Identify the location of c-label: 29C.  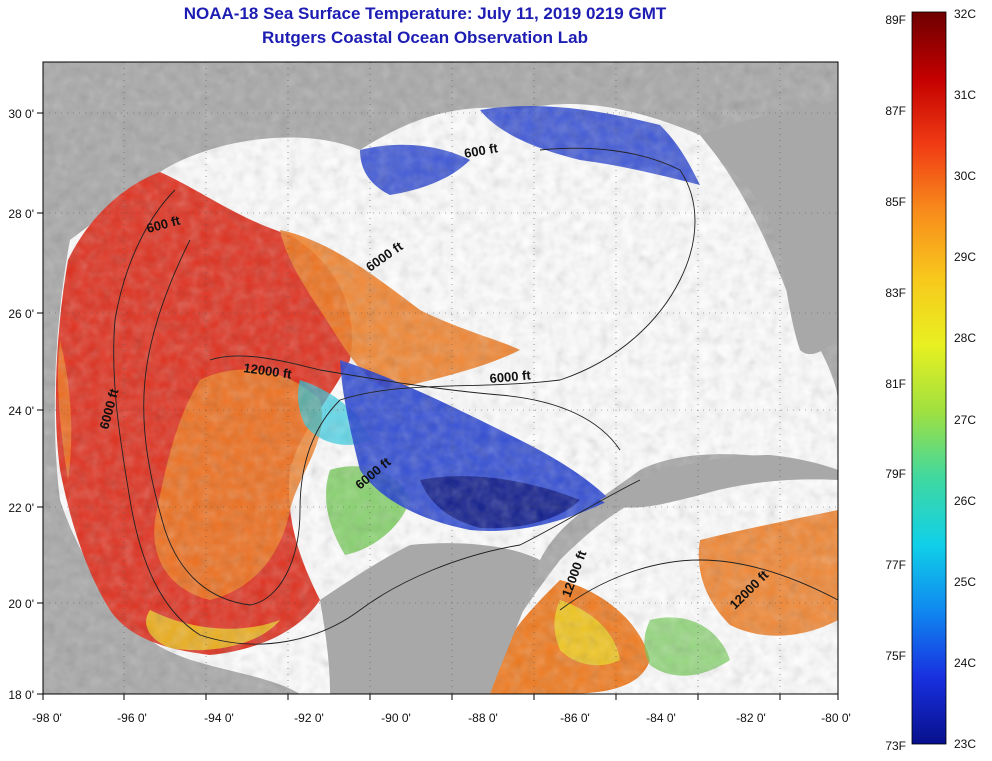
(965, 257).